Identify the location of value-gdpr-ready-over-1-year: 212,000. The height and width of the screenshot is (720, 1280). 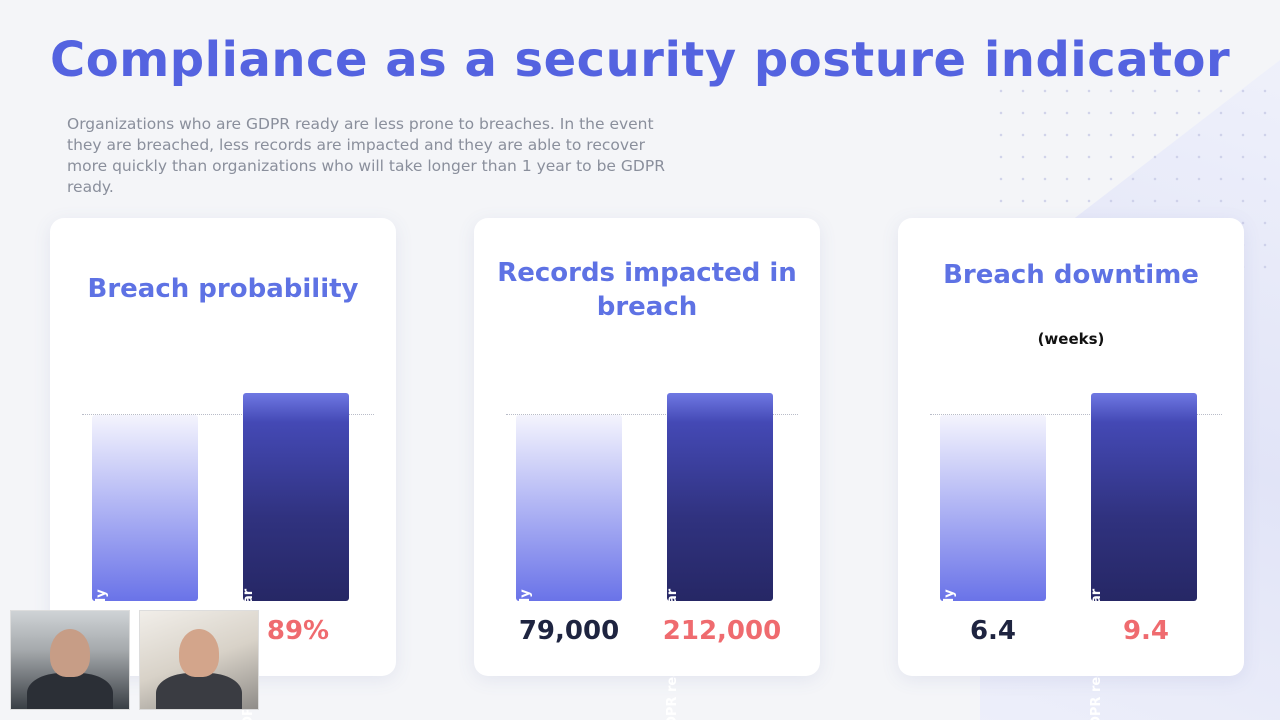
(722, 631).